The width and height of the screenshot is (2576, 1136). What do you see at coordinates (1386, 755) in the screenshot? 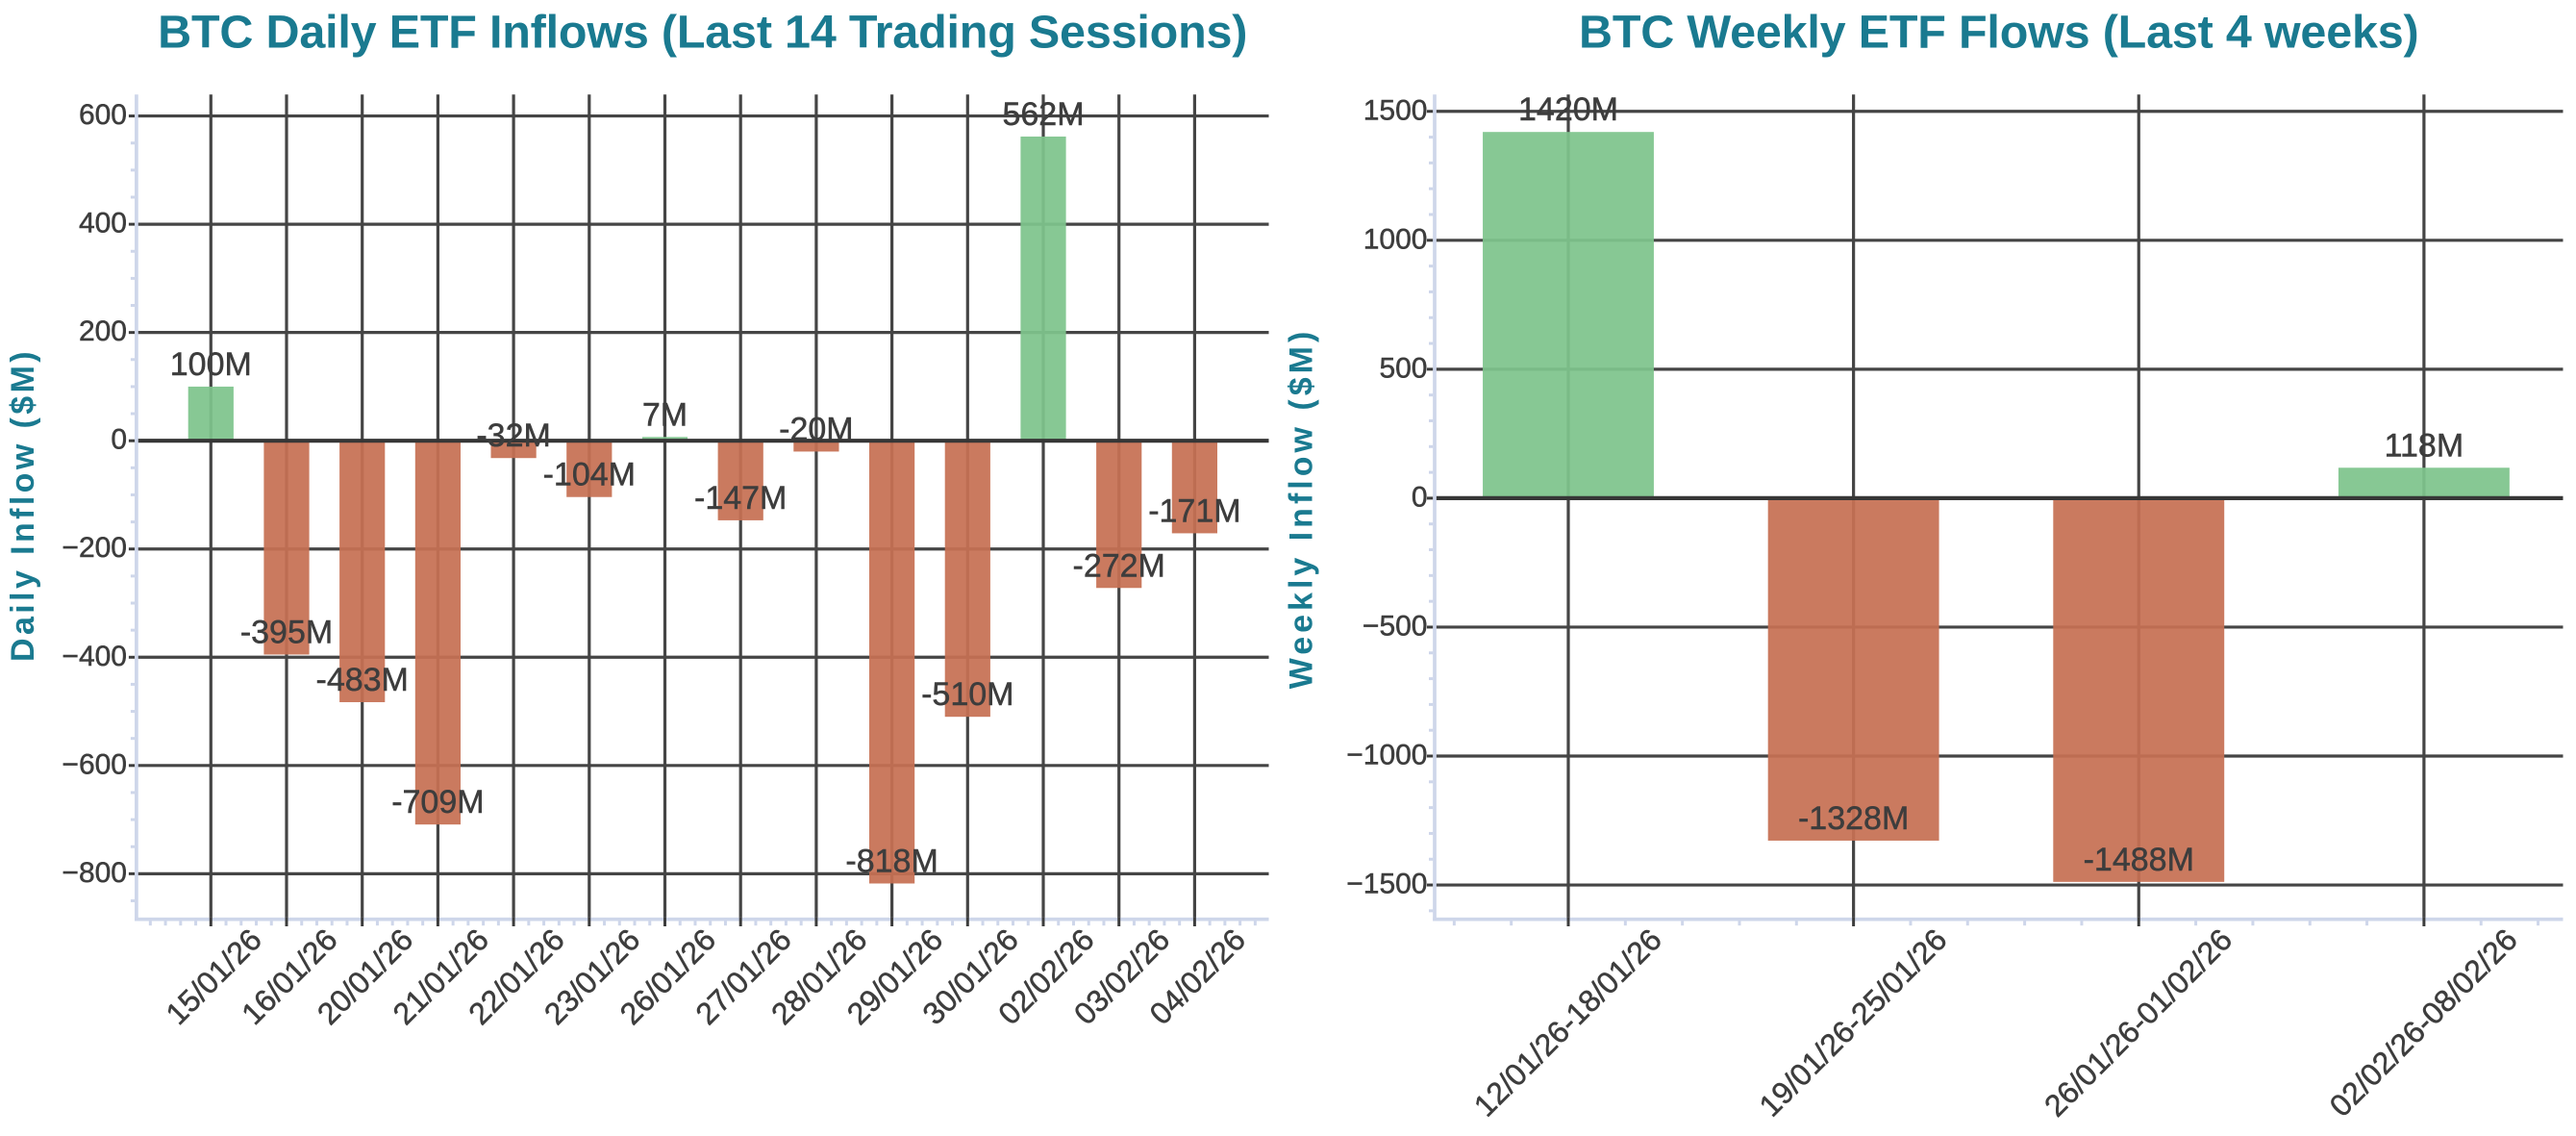
I see `svg-text: −1000` at bounding box center [1386, 755].